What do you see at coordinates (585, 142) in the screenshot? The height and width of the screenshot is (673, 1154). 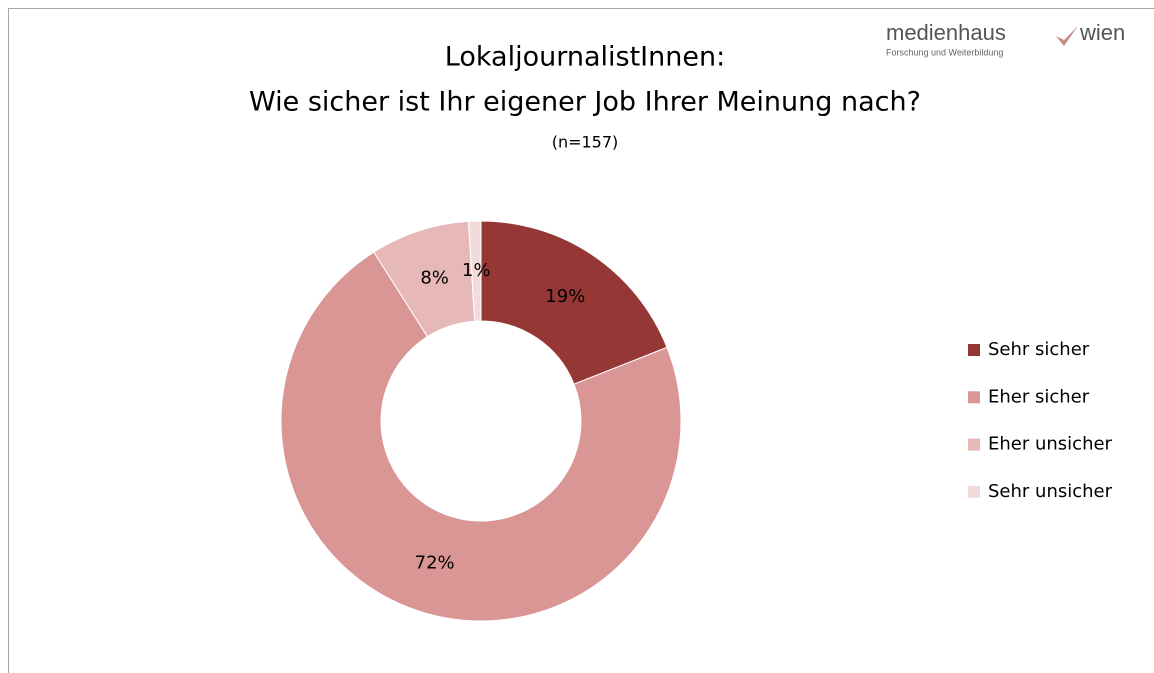 I see `chart-subtitle: (n=157)` at bounding box center [585, 142].